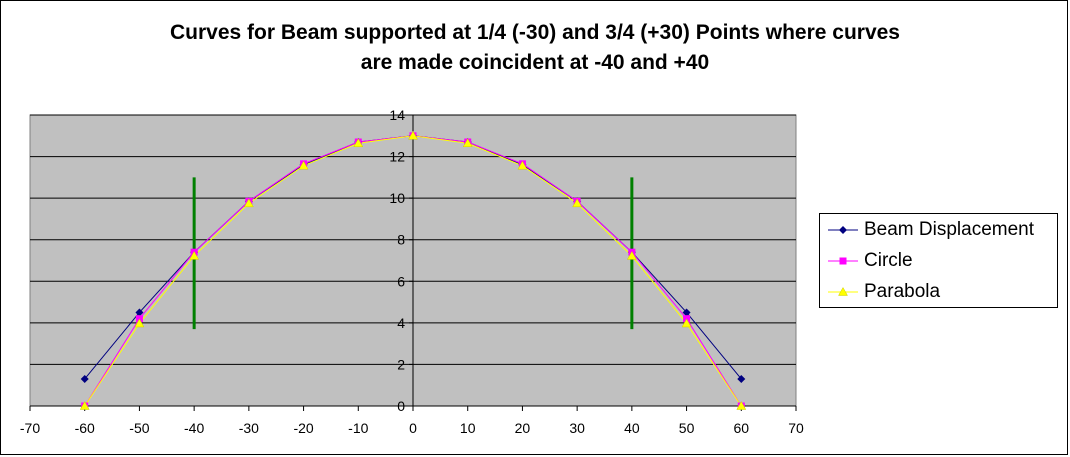 The width and height of the screenshot is (1070, 457). What do you see at coordinates (303, 428) in the screenshot?
I see `x-tick-label: -20` at bounding box center [303, 428].